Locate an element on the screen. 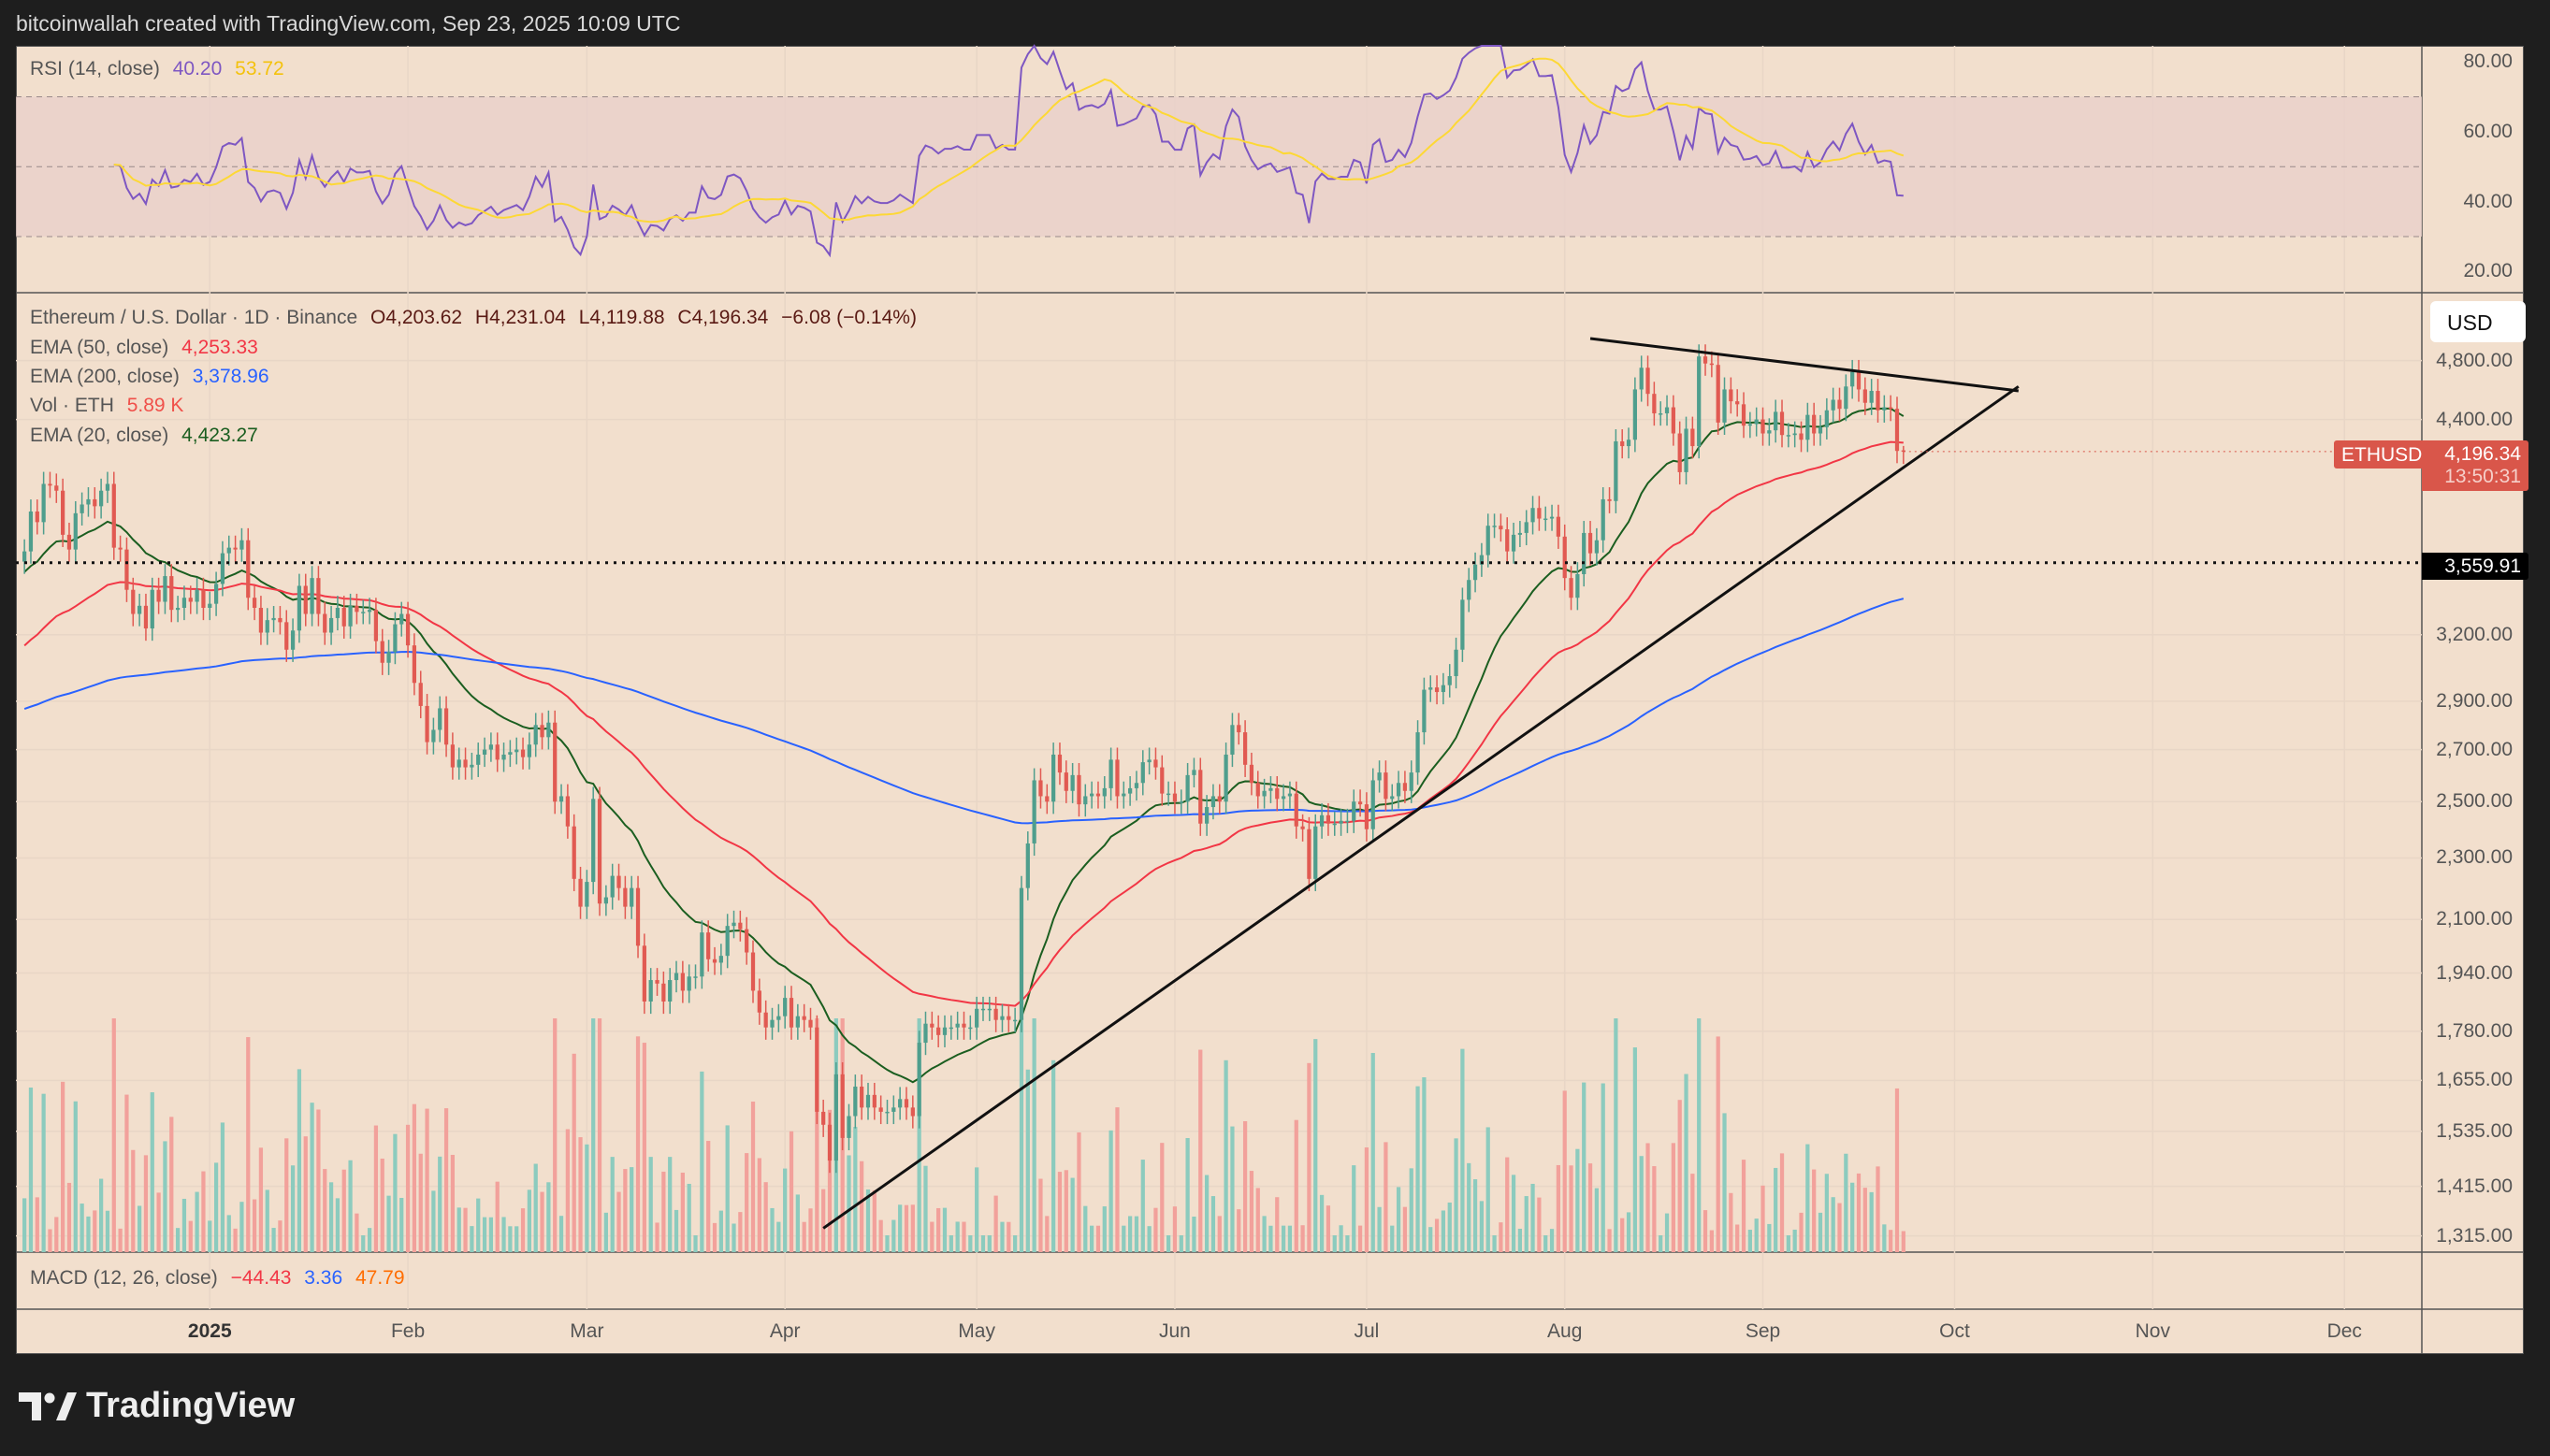  volume-legend: Vol · ETH 5.89 K is located at coordinates (110, 406).